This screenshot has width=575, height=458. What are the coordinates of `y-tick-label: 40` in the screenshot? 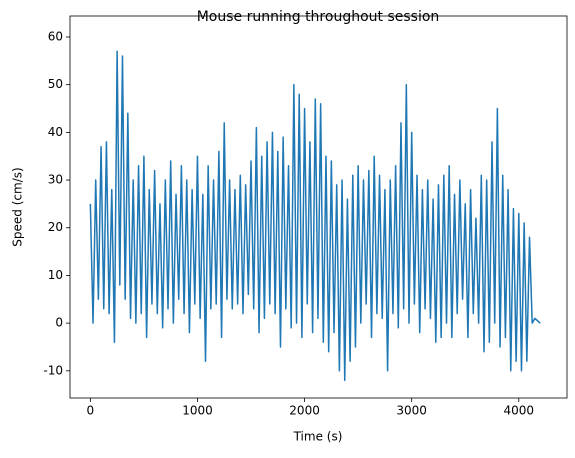 It's located at (55, 132).